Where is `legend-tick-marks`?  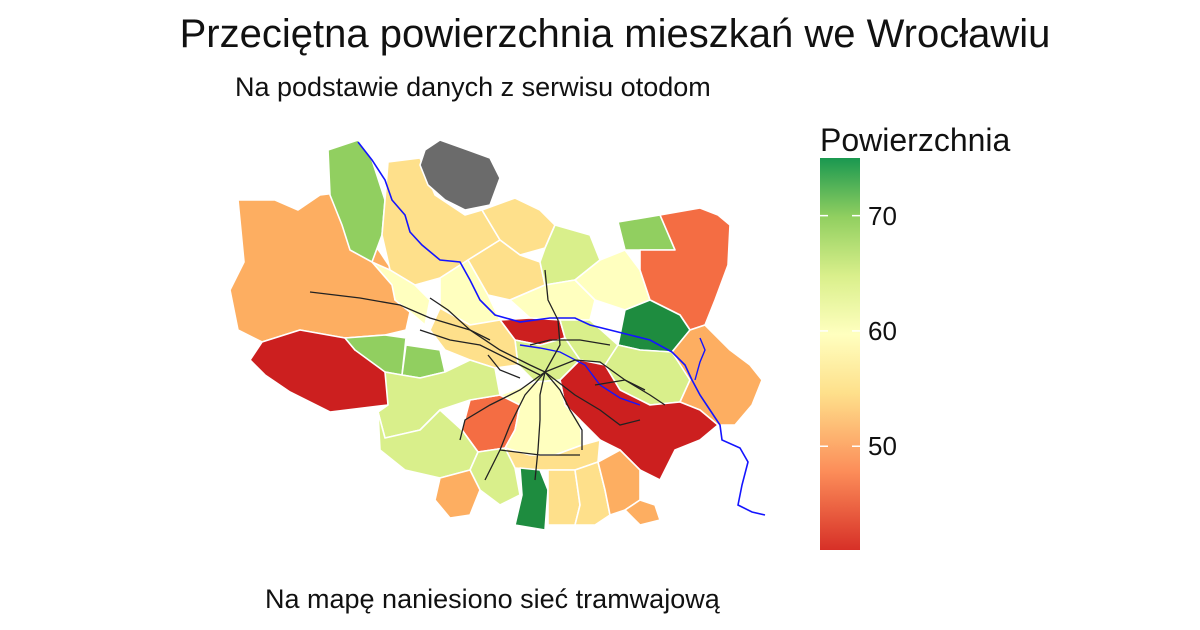 legend-tick-marks is located at coordinates (840, 330).